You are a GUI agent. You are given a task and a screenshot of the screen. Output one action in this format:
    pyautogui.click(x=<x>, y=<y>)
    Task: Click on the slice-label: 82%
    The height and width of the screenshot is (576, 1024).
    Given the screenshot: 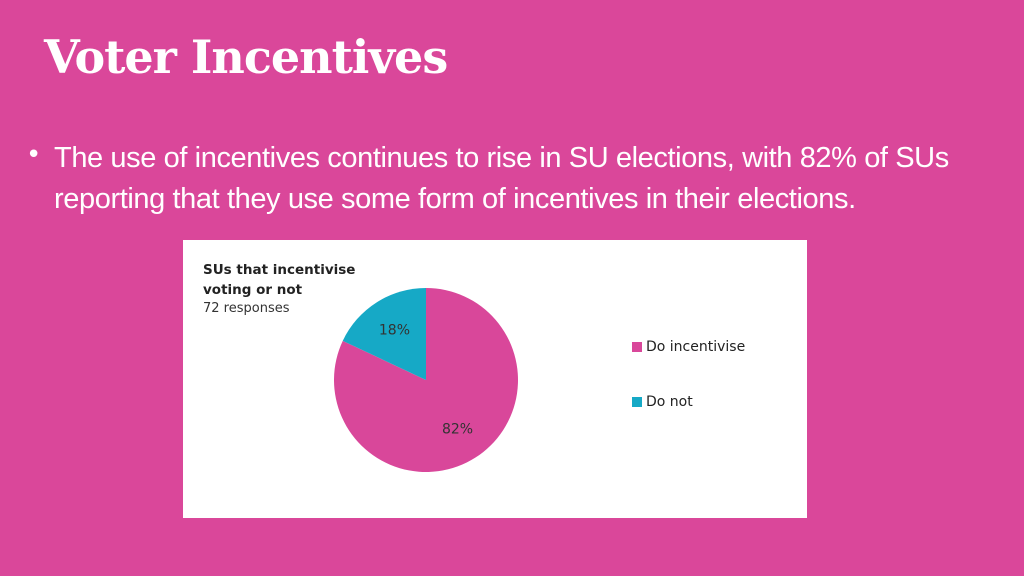 What is the action you would take?
    pyautogui.click(x=457, y=430)
    